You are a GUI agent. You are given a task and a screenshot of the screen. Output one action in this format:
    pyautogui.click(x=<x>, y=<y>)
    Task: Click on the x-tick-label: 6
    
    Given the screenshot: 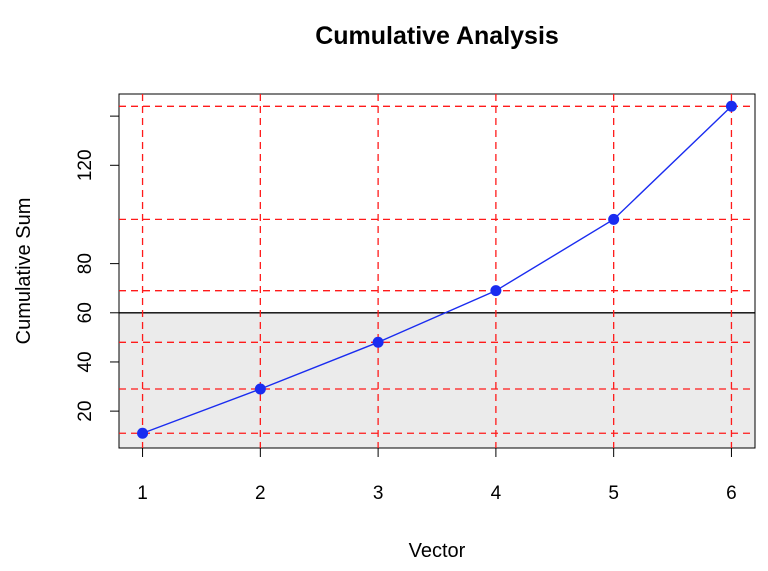 What is the action you would take?
    pyautogui.click(x=731, y=493)
    